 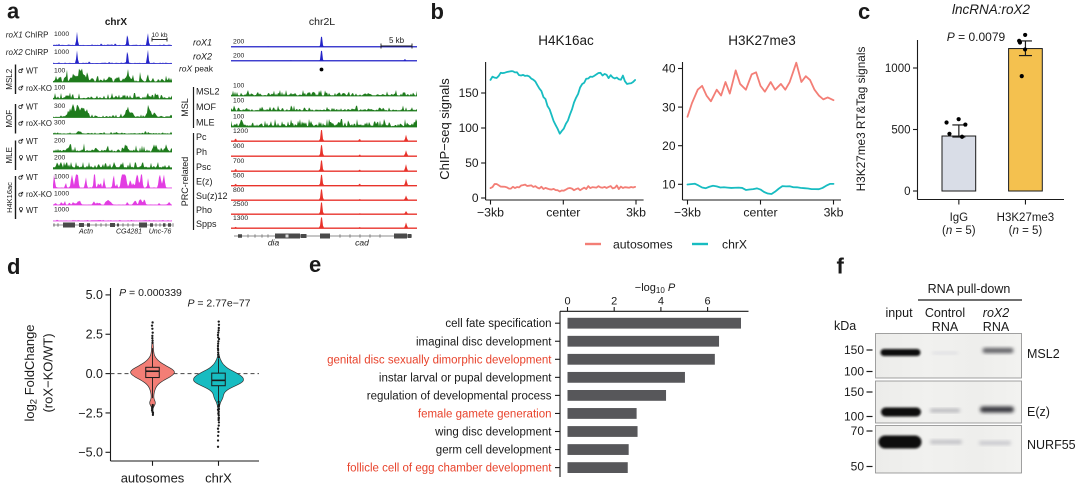 What do you see at coordinates (362, 243) in the screenshot?
I see `svg-text: cad` at bounding box center [362, 243].